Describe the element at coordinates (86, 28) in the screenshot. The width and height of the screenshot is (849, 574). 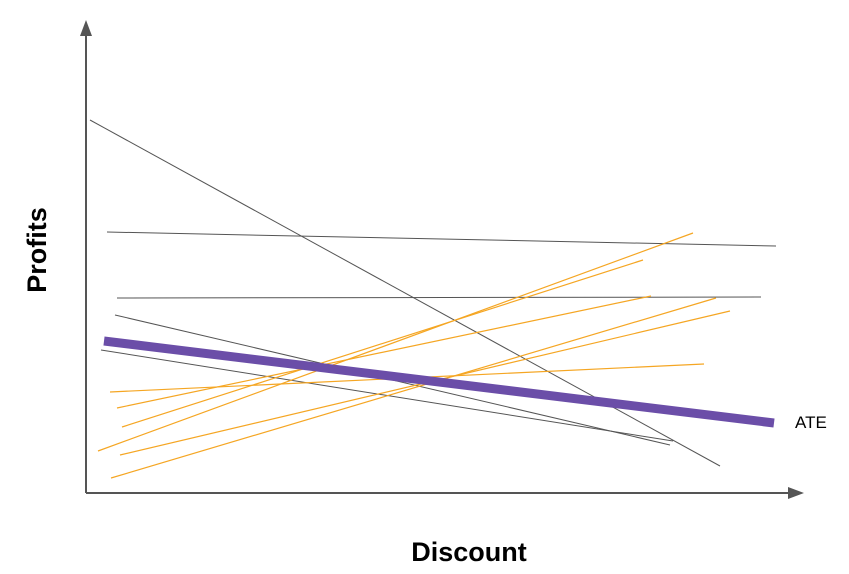
I see `y-axis-arrow` at that location.